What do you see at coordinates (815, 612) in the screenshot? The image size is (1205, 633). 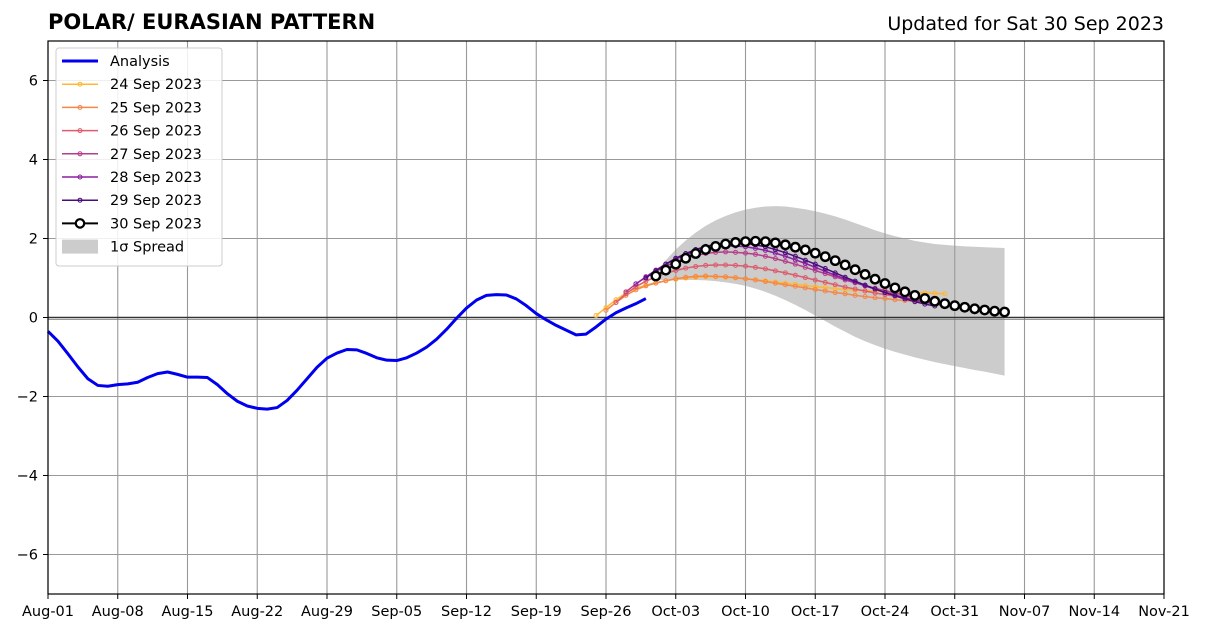 I see `x-tick-label: Oct-17` at bounding box center [815, 612].